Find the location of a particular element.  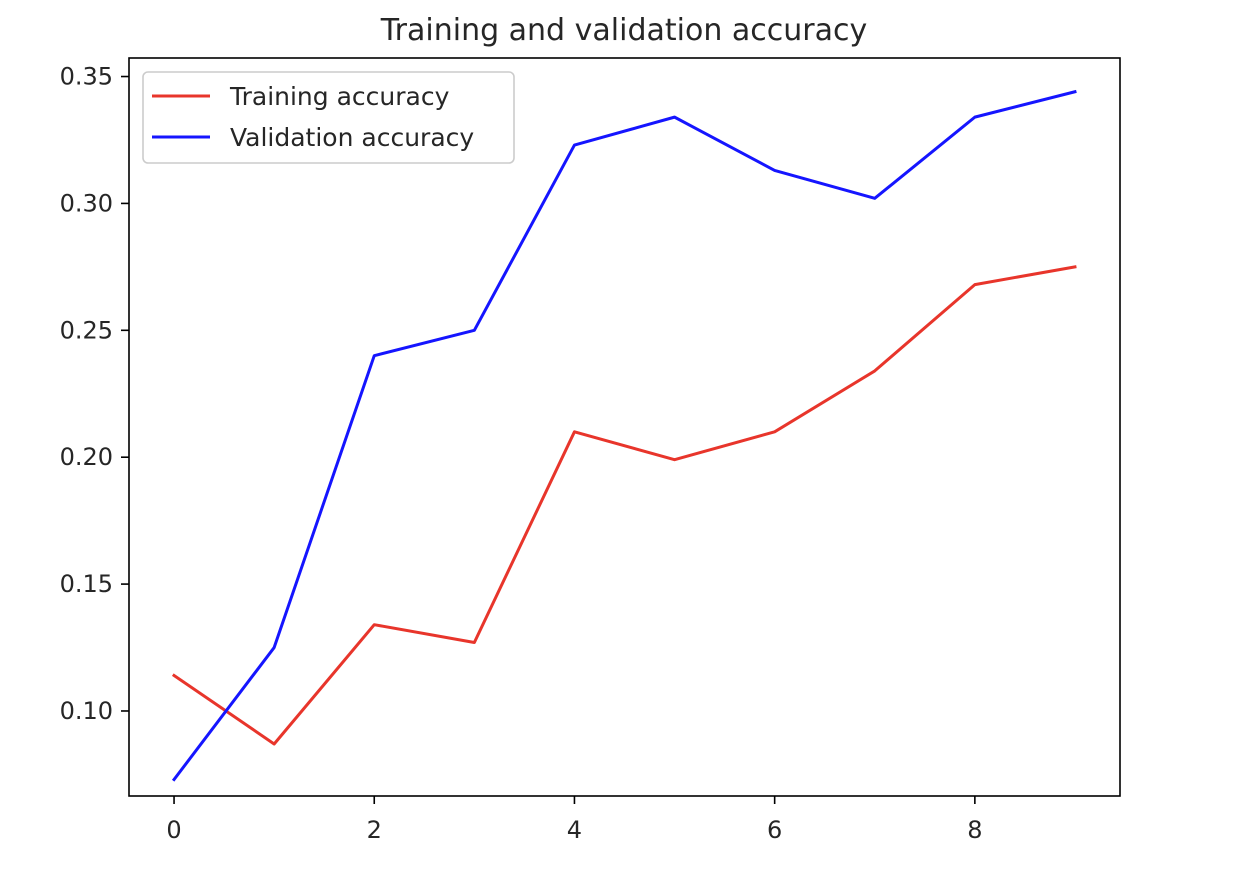

x-tick-label: 4 is located at coordinates (574, 830).